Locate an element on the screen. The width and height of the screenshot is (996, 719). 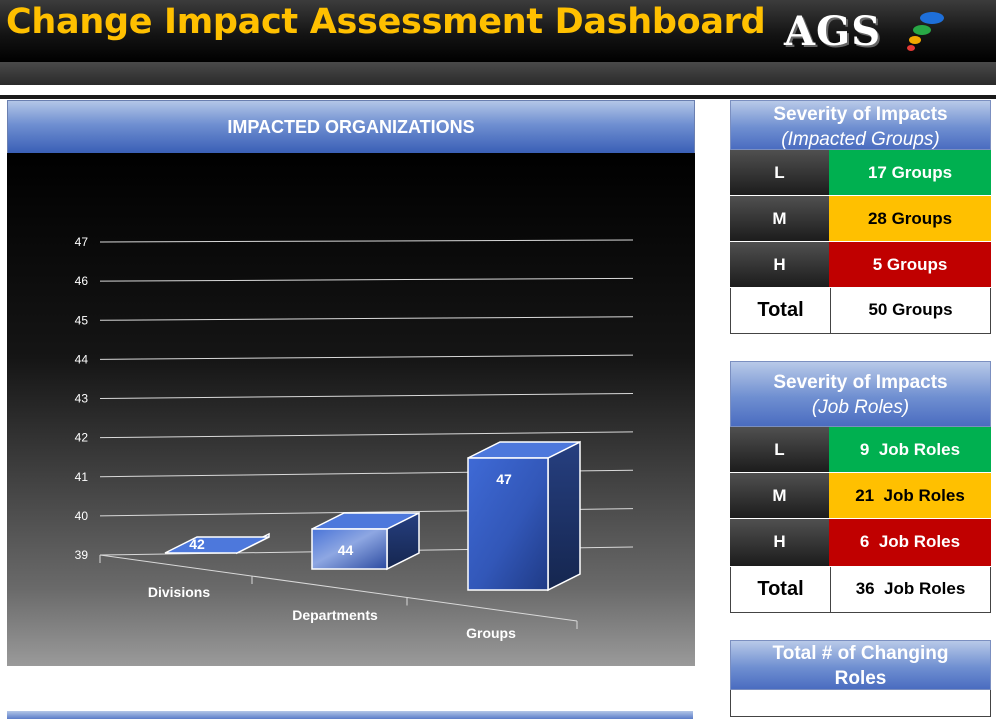
bar-top is located at coordinates (217, 545).